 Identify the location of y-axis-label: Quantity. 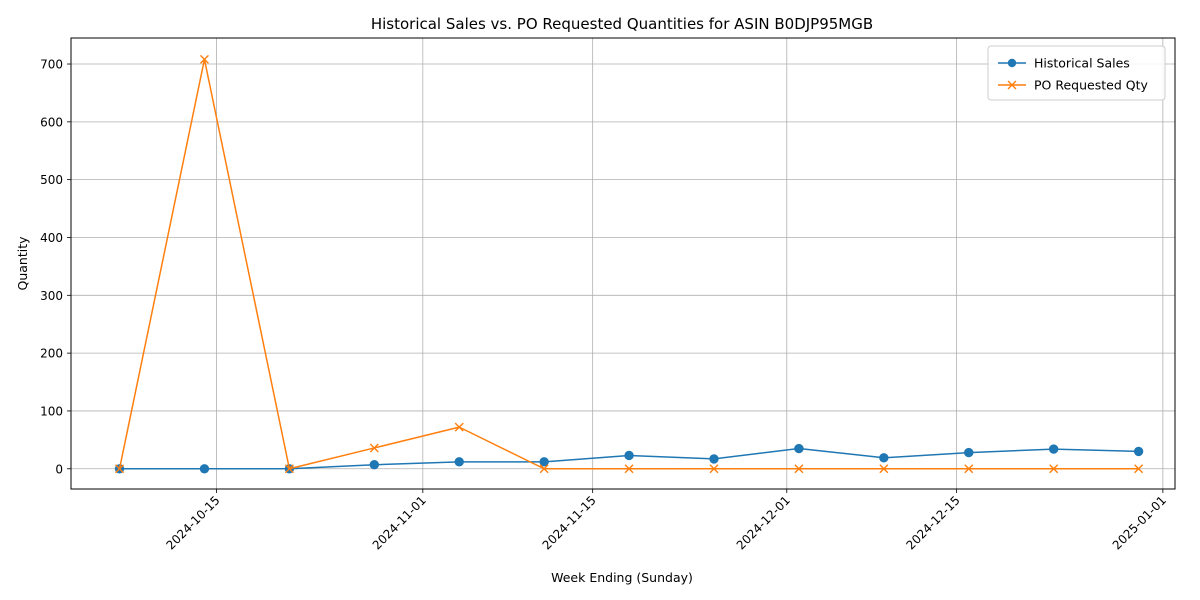
(22, 263).